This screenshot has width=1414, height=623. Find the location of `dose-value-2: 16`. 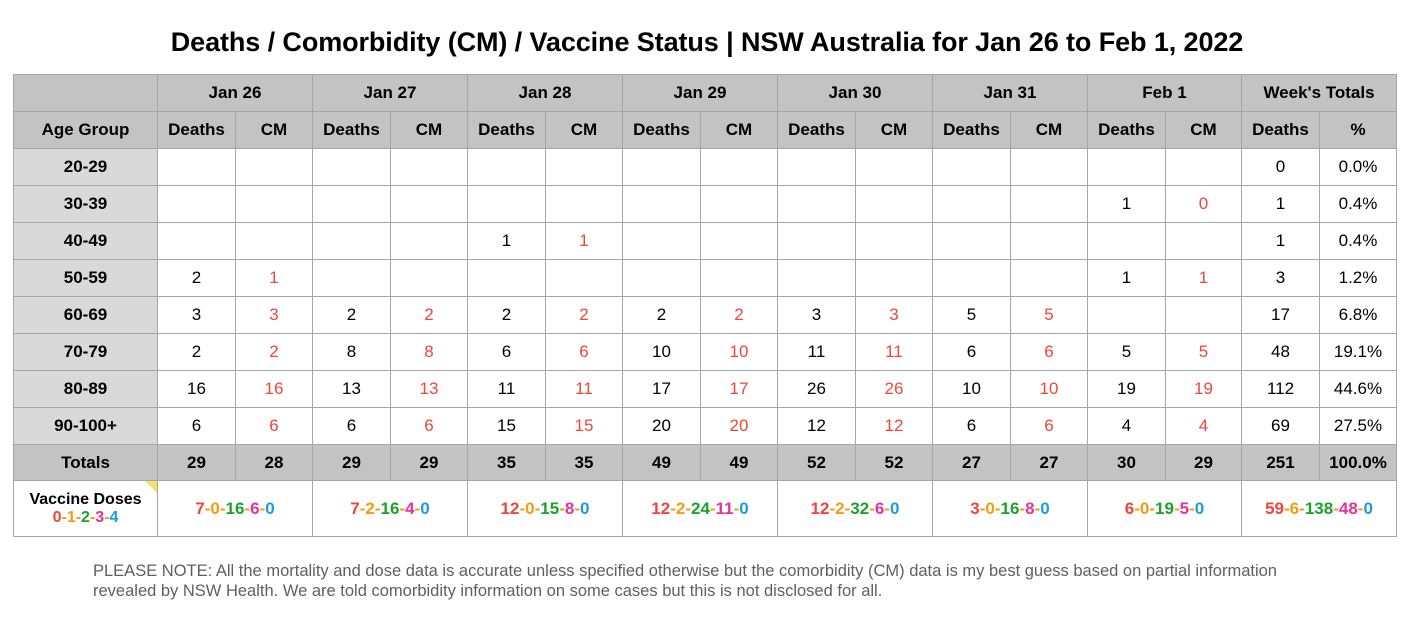

dose-value-2: 16 is located at coordinates (235, 508).